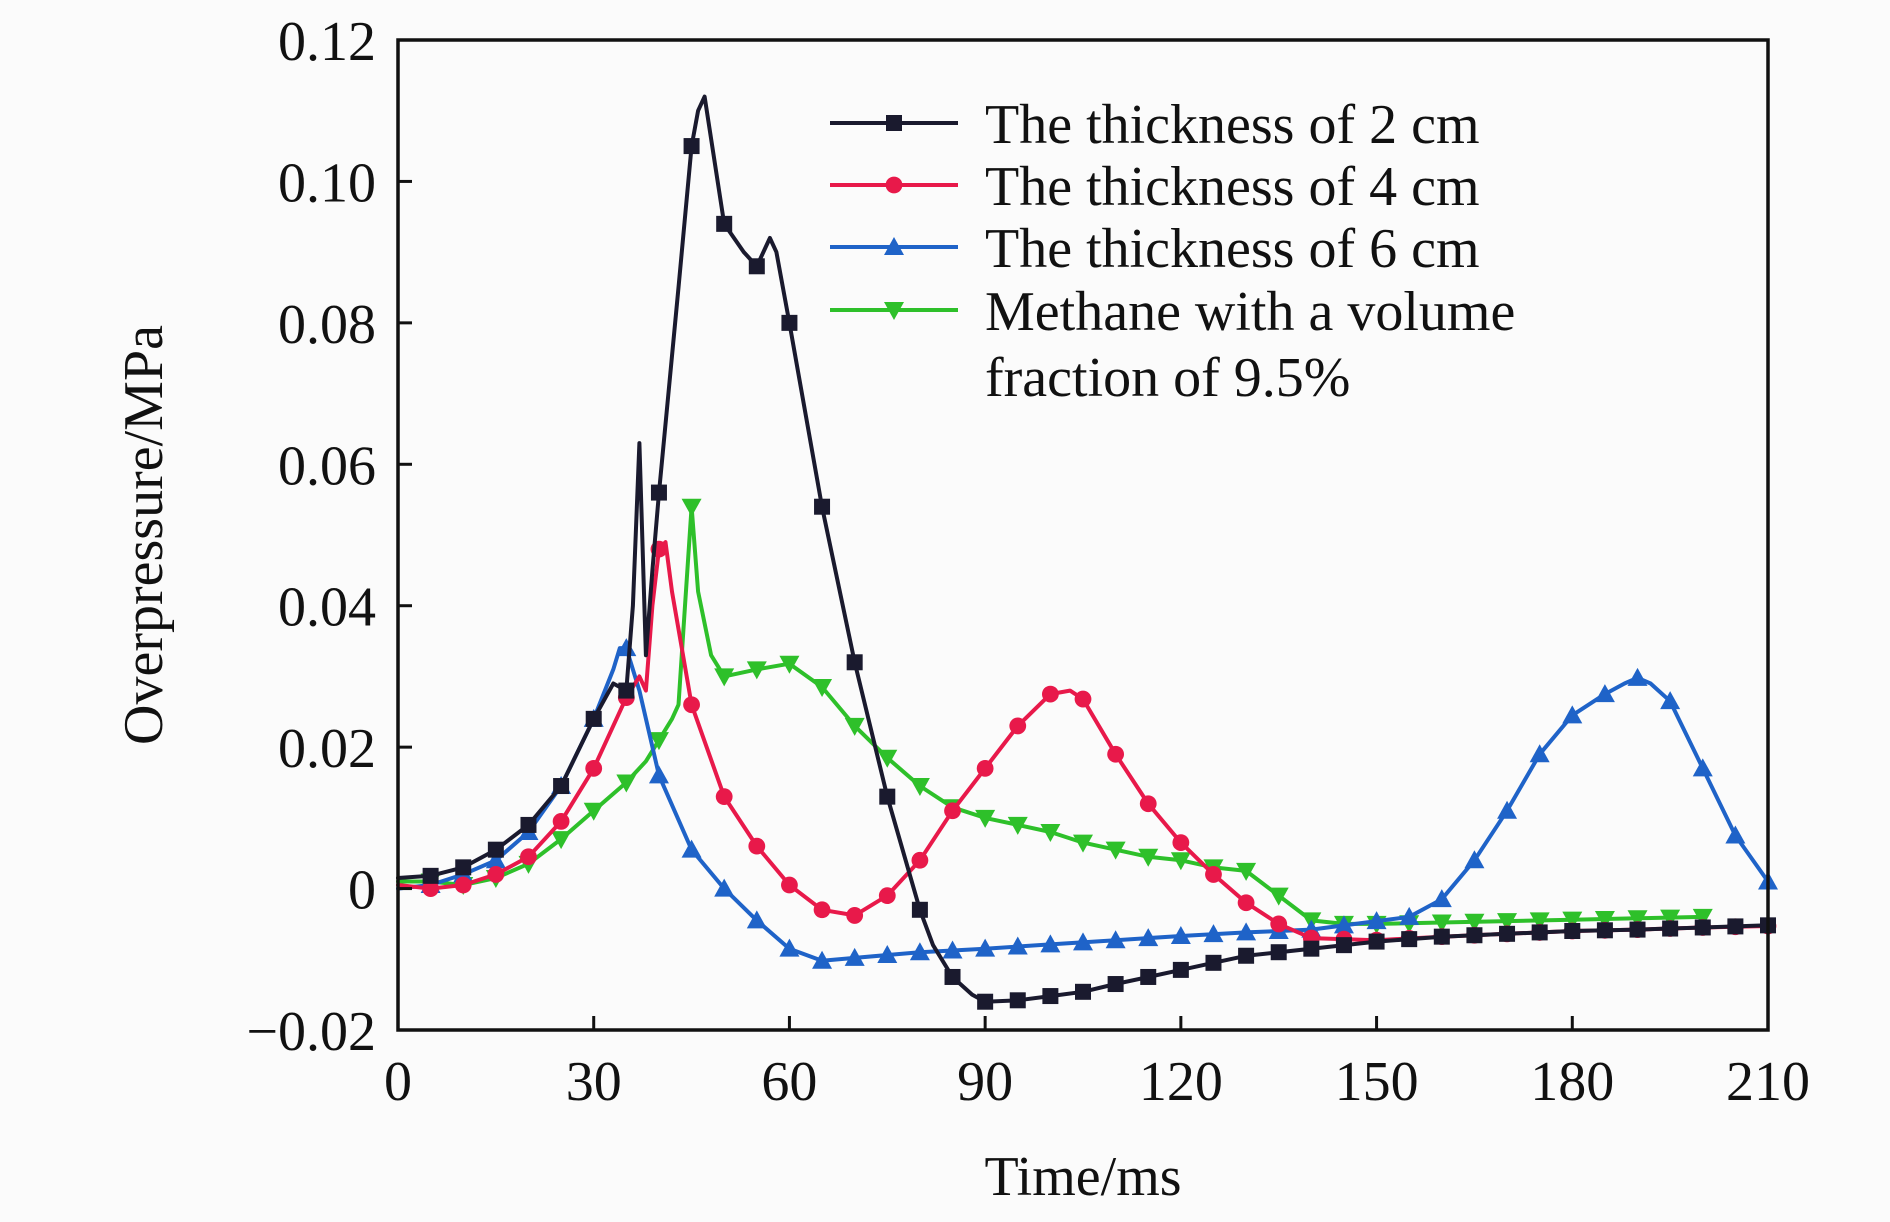 The height and width of the screenshot is (1222, 1890). I want to click on y-tick-label: 0.08, so click(327, 325).